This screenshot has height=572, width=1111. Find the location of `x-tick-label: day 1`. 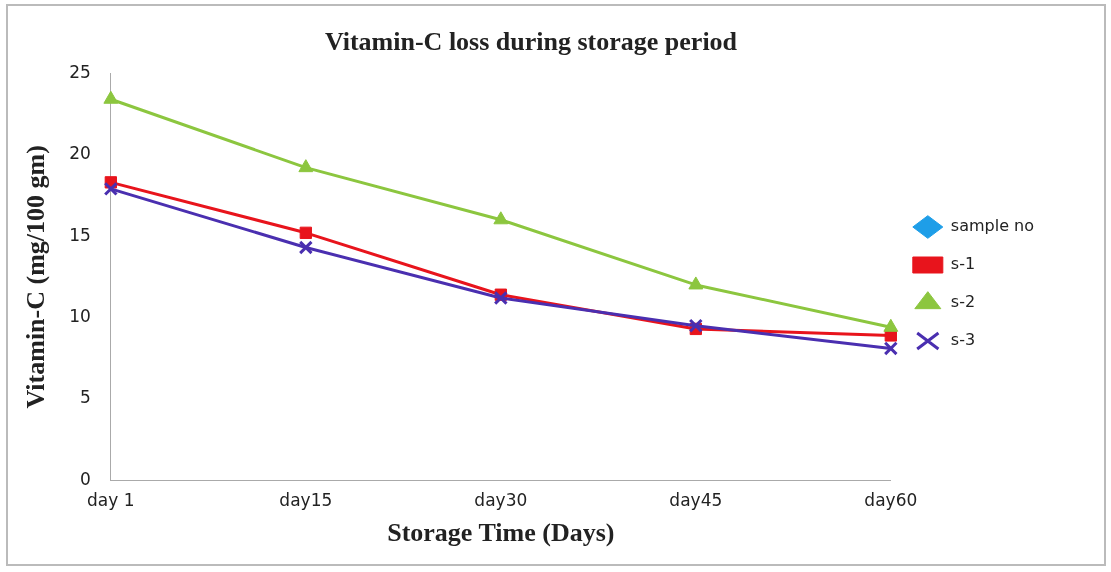

x-tick-label: day 1 is located at coordinates (111, 500).